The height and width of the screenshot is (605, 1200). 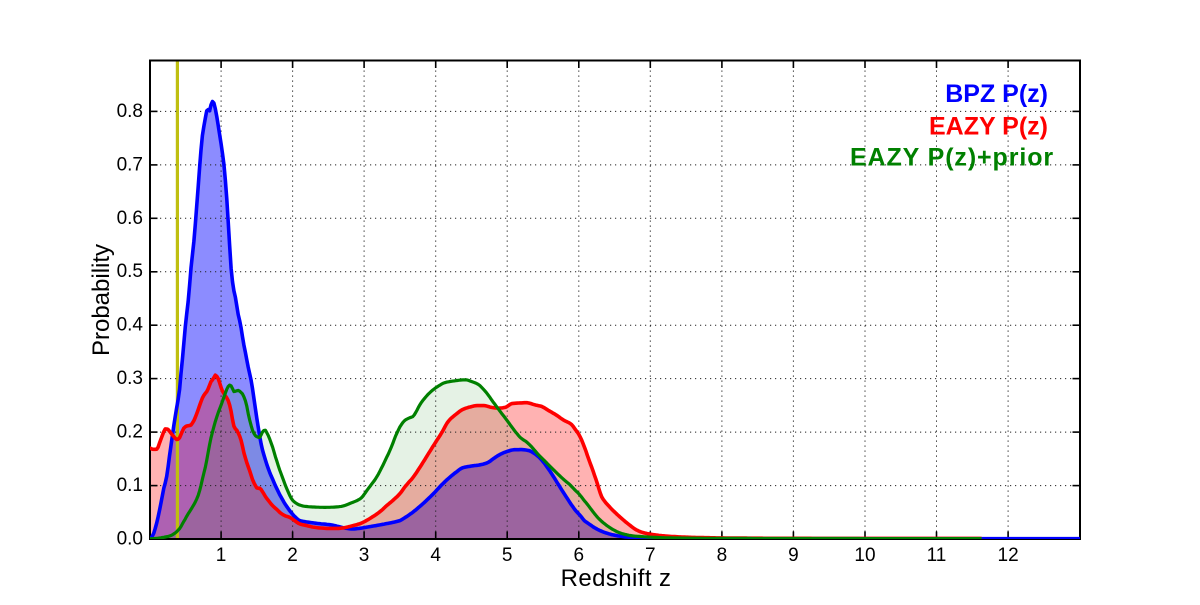 What do you see at coordinates (221, 555) in the screenshot?
I see `svg-text: 1` at bounding box center [221, 555].